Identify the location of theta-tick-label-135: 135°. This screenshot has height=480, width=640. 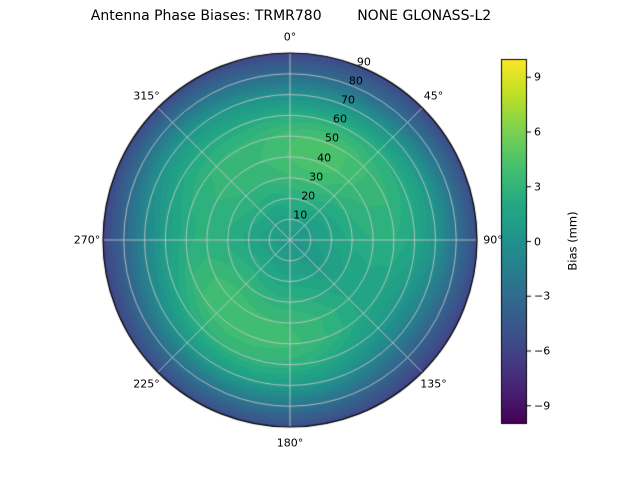
(433, 384).